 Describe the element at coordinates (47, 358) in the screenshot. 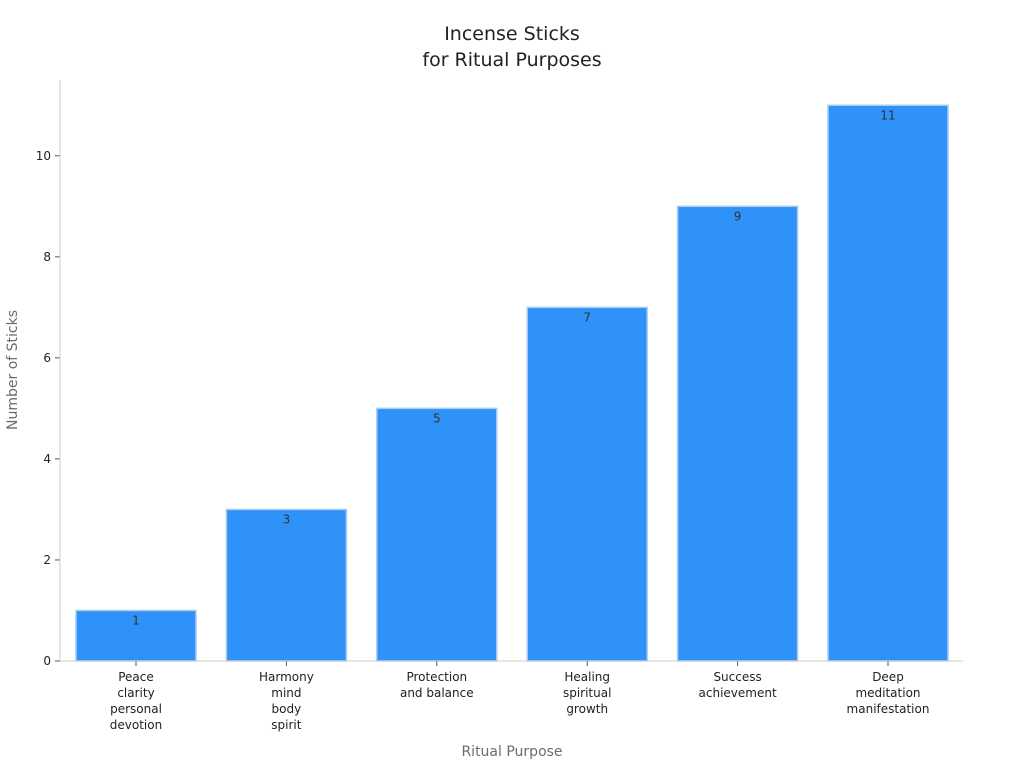

I see `y-tick-label: 6` at that location.